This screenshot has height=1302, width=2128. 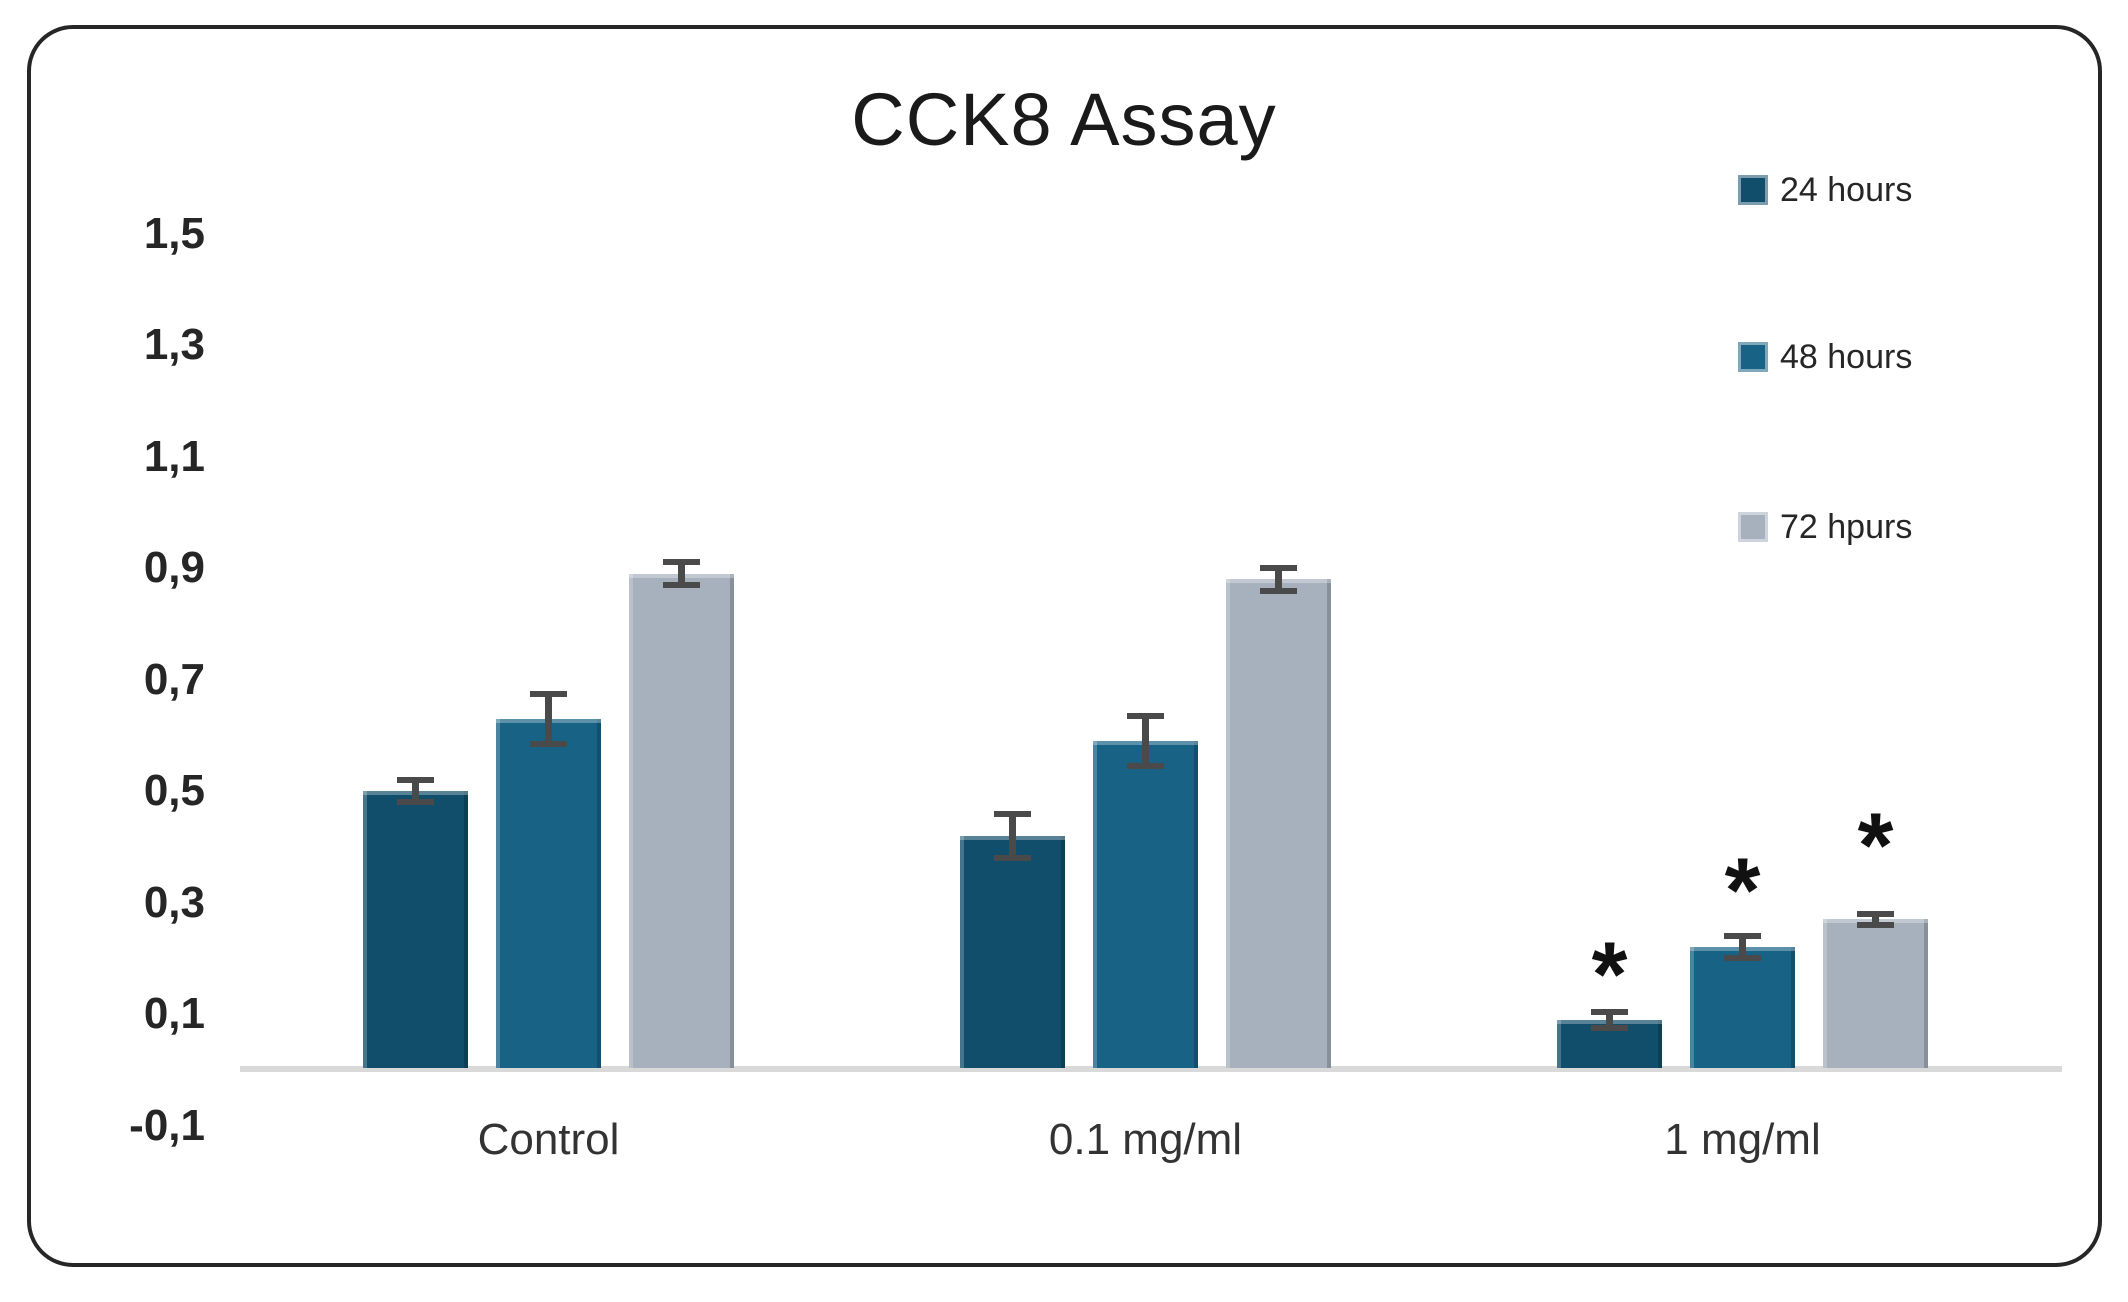 I want to click on y-axis-tick-label: 0,1, so click(x=174, y=1014).